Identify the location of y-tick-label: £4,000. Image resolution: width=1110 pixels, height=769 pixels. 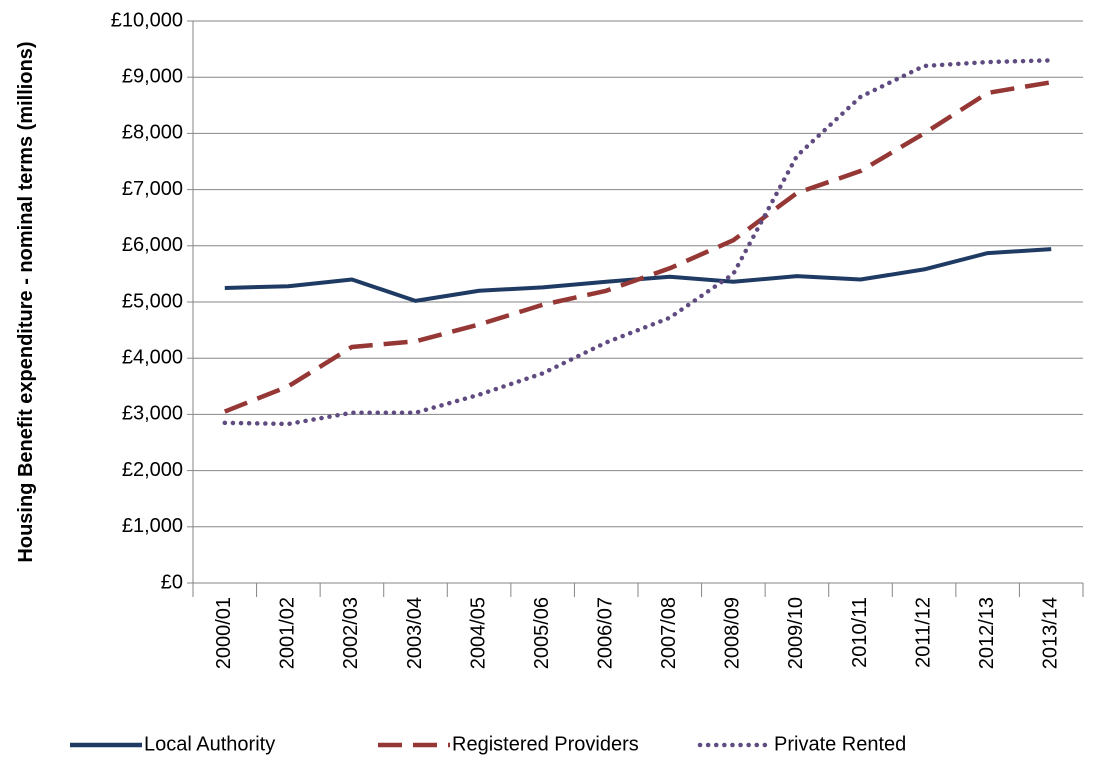
(152, 357).